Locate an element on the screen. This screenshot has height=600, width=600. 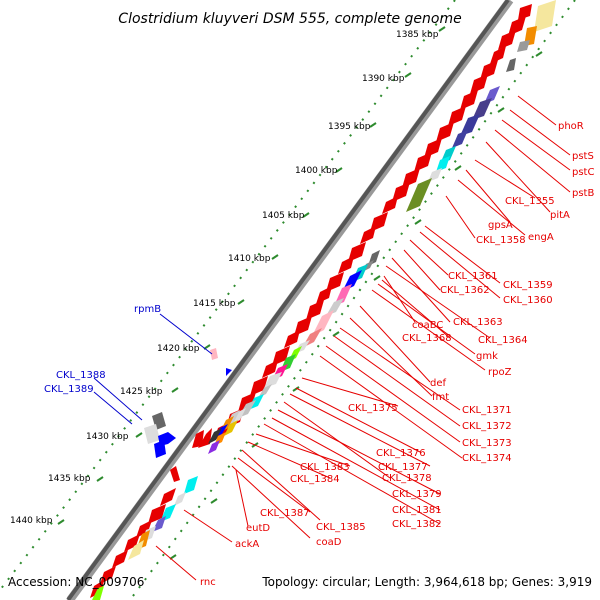
tick-label: 1400 kbp is located at coordinates (316, 171).